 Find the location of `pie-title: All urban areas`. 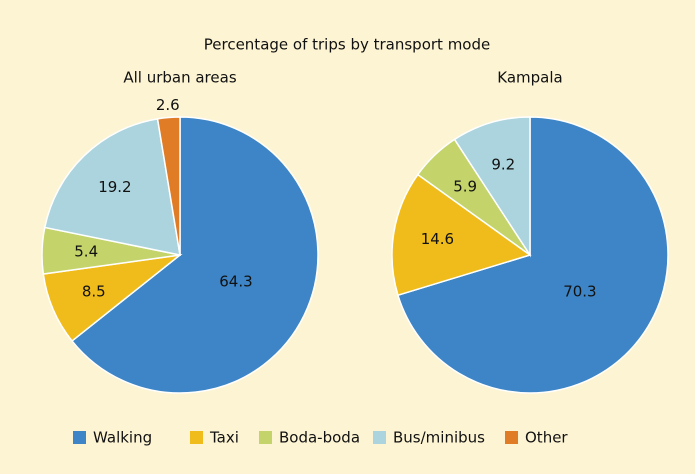

pie-title: All urban areas is located at coordinates (179, 78).